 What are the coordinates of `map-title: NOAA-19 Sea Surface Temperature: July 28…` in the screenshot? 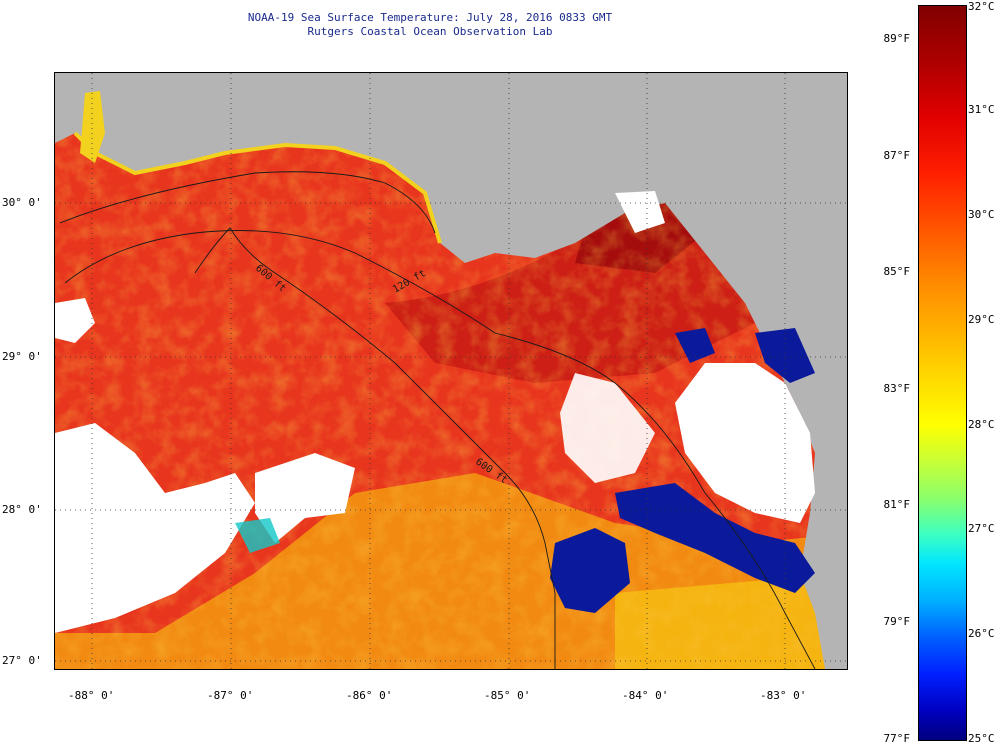 It's located at (430, 17).